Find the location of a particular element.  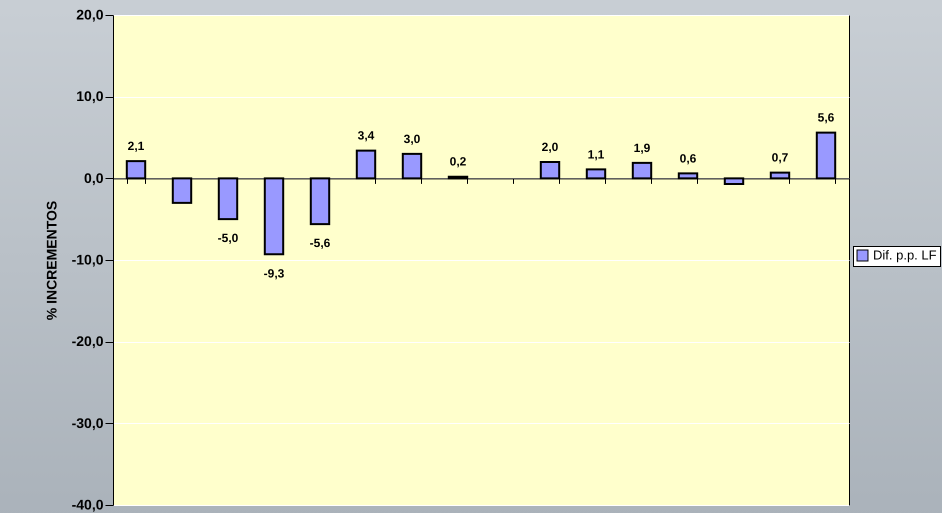

legend-label: Dif. p.p. LF is located at coordinates (905, 255).